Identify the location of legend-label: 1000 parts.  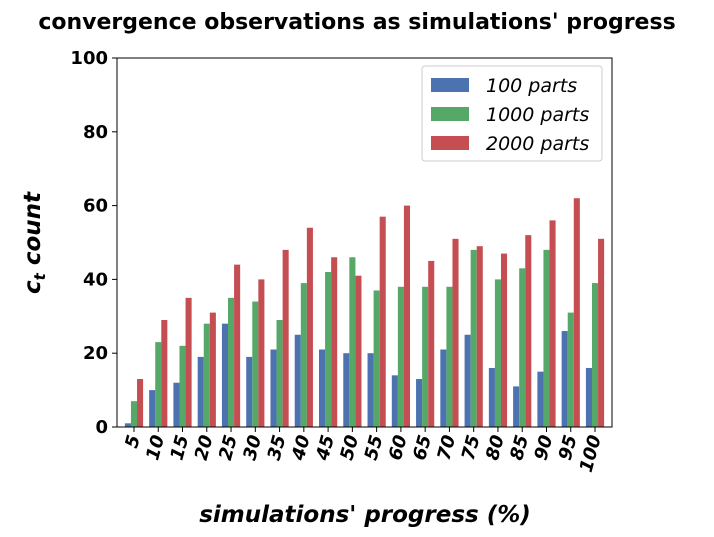
(537, 115).